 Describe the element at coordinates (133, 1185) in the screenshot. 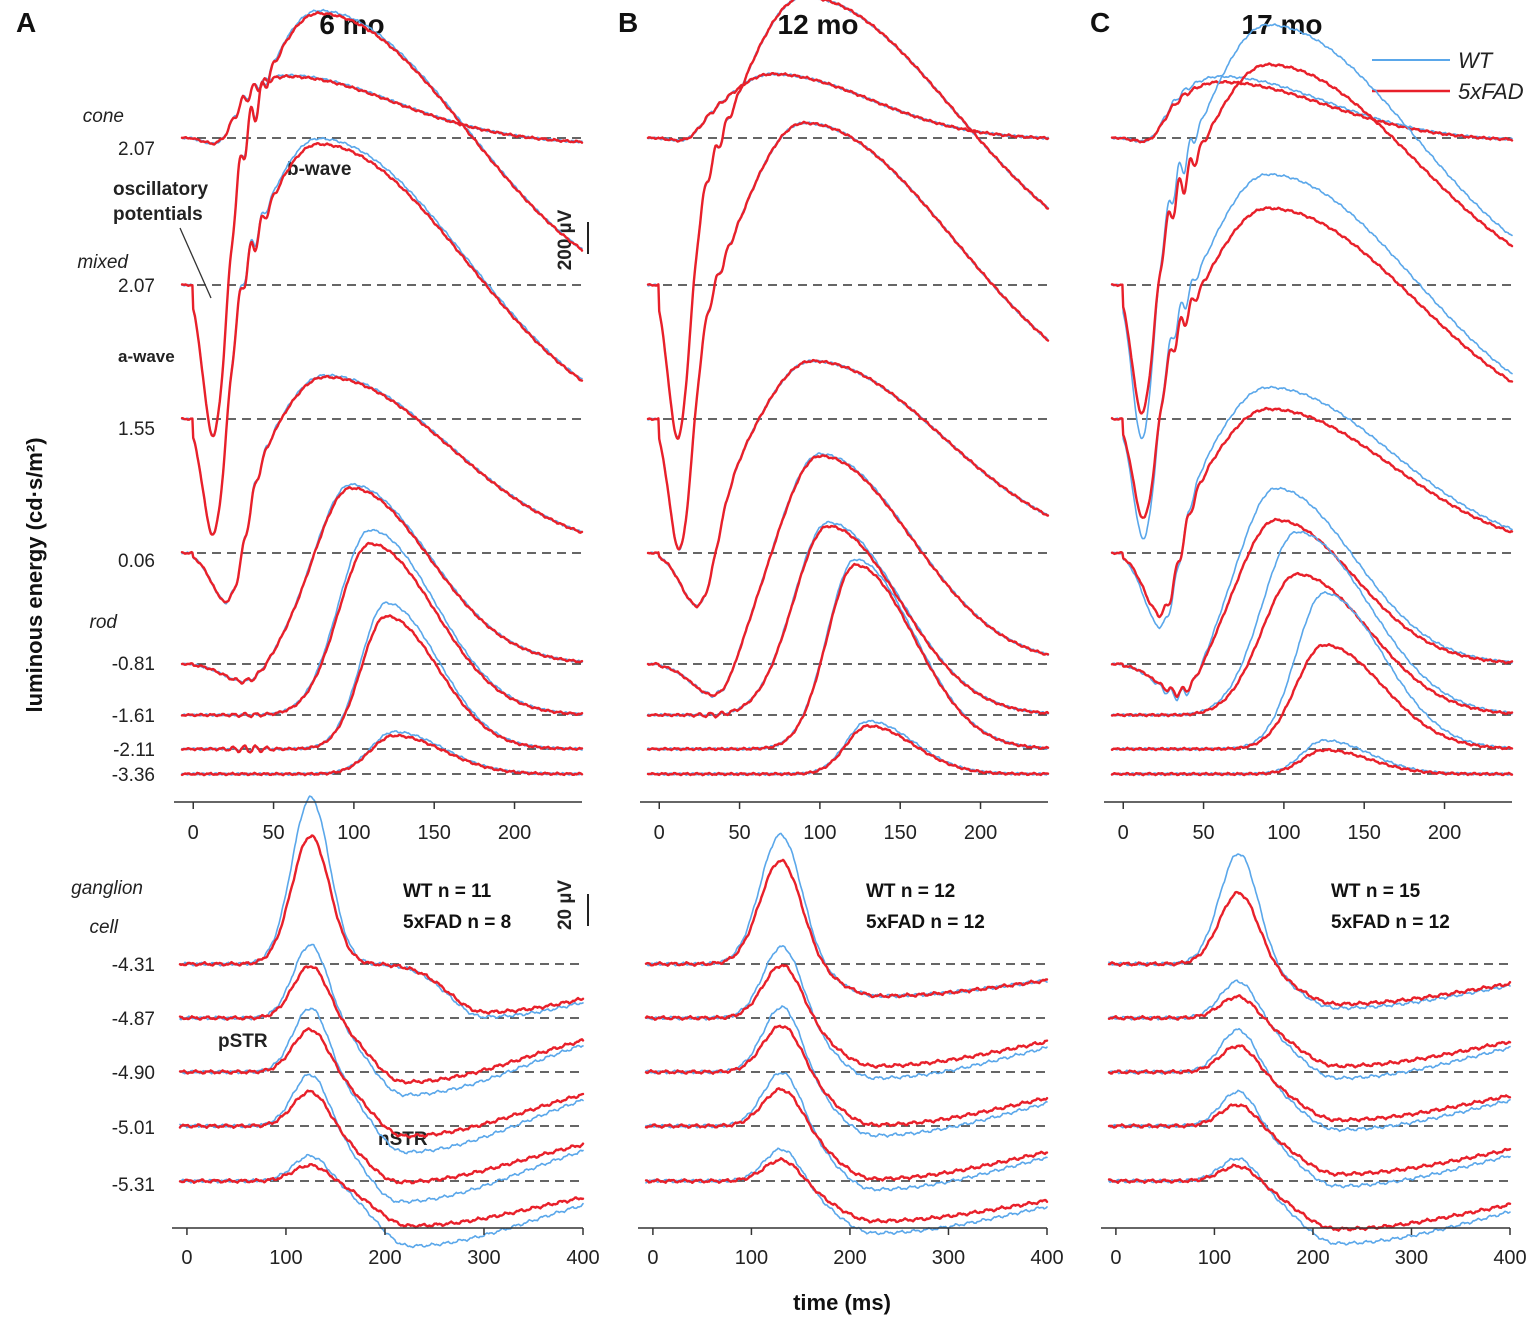

I see `level-label: -5.31` at that location.